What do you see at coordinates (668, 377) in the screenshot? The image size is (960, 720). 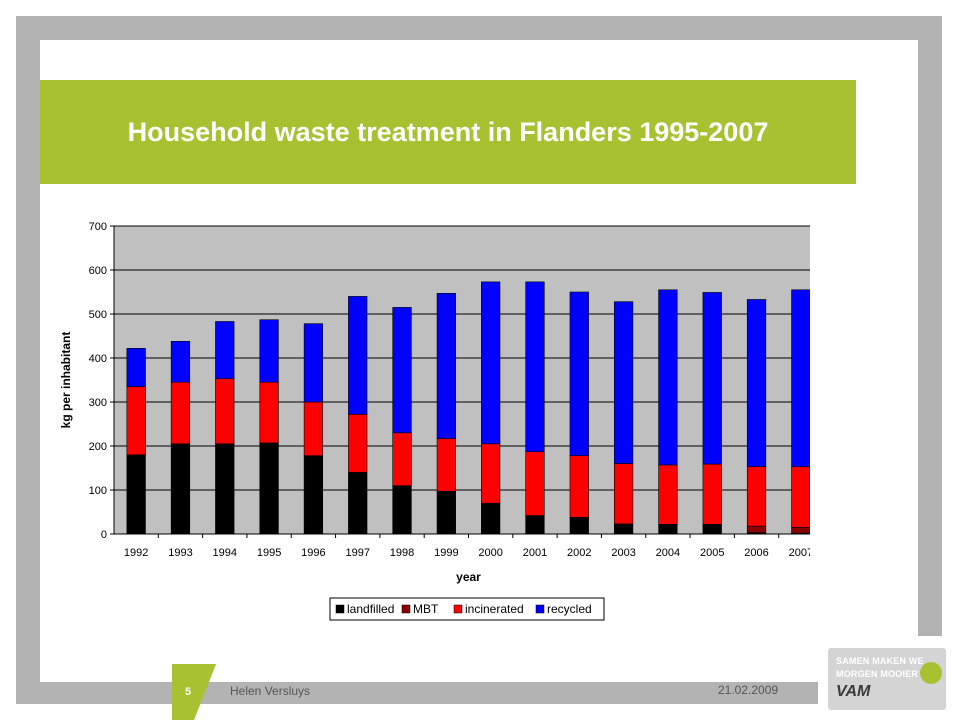 I see `bar-recycled-2004` at bounding box center [668, 377].